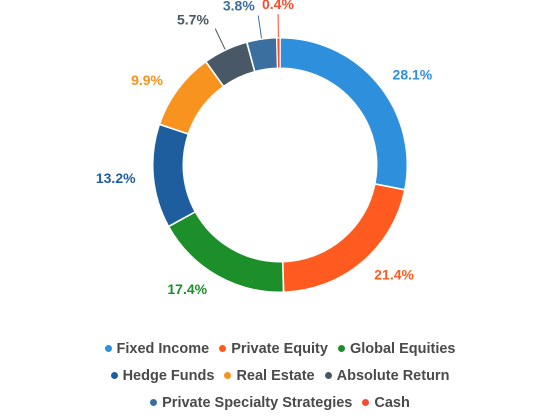 This screenshot has height=420, width=560. Describe the element at coordinates (278, 6) in the screenshot. I see `data-label-cash: 0.4%` at that location.